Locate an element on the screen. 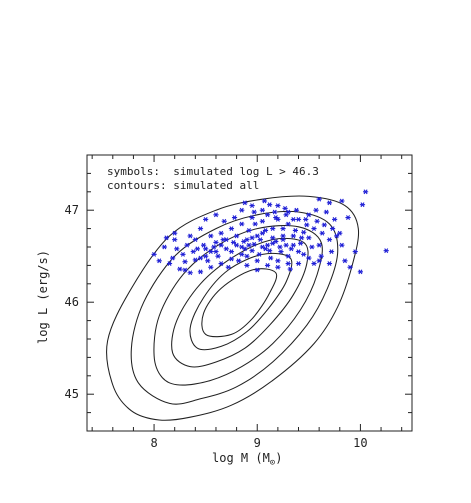 The image size is (471, 503). scatter-points-layer is located at coordinates (270, 232).